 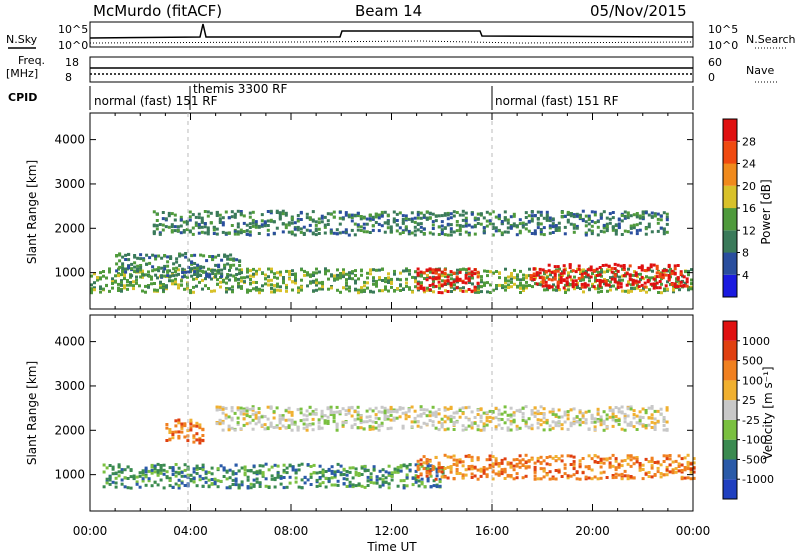 I want to click on freq-panel: Freq. [MHz] 18 8 60 0 Nave, so click(x=392, y=69).